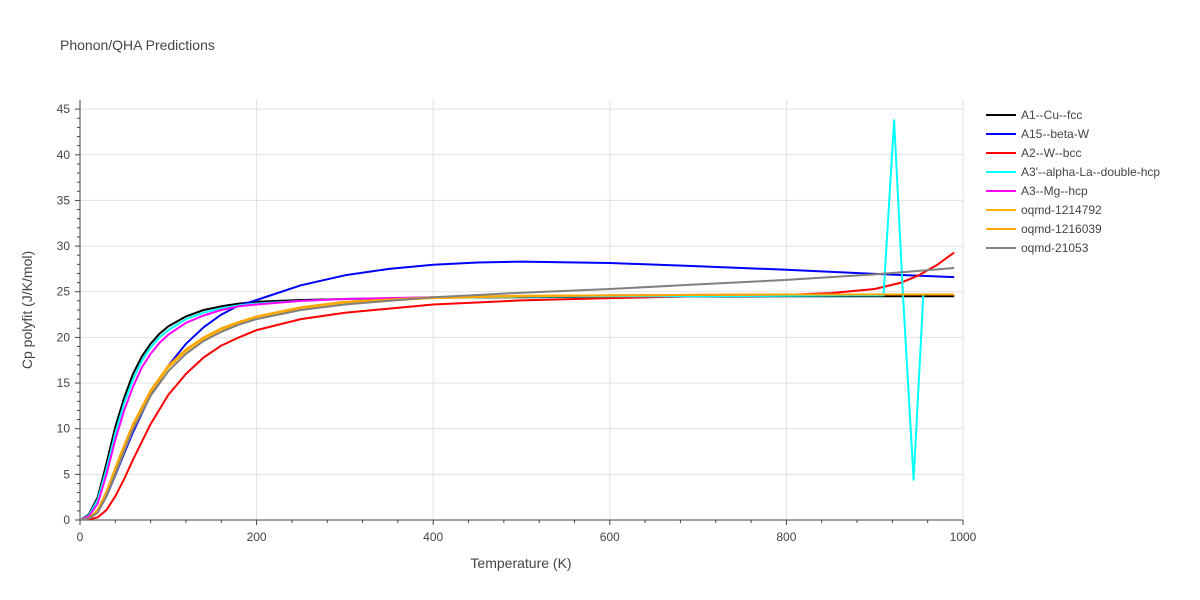 The height and width of the screenshot is (600, 1200). I want to click on x-tick-label: 200, so click(257, 537).